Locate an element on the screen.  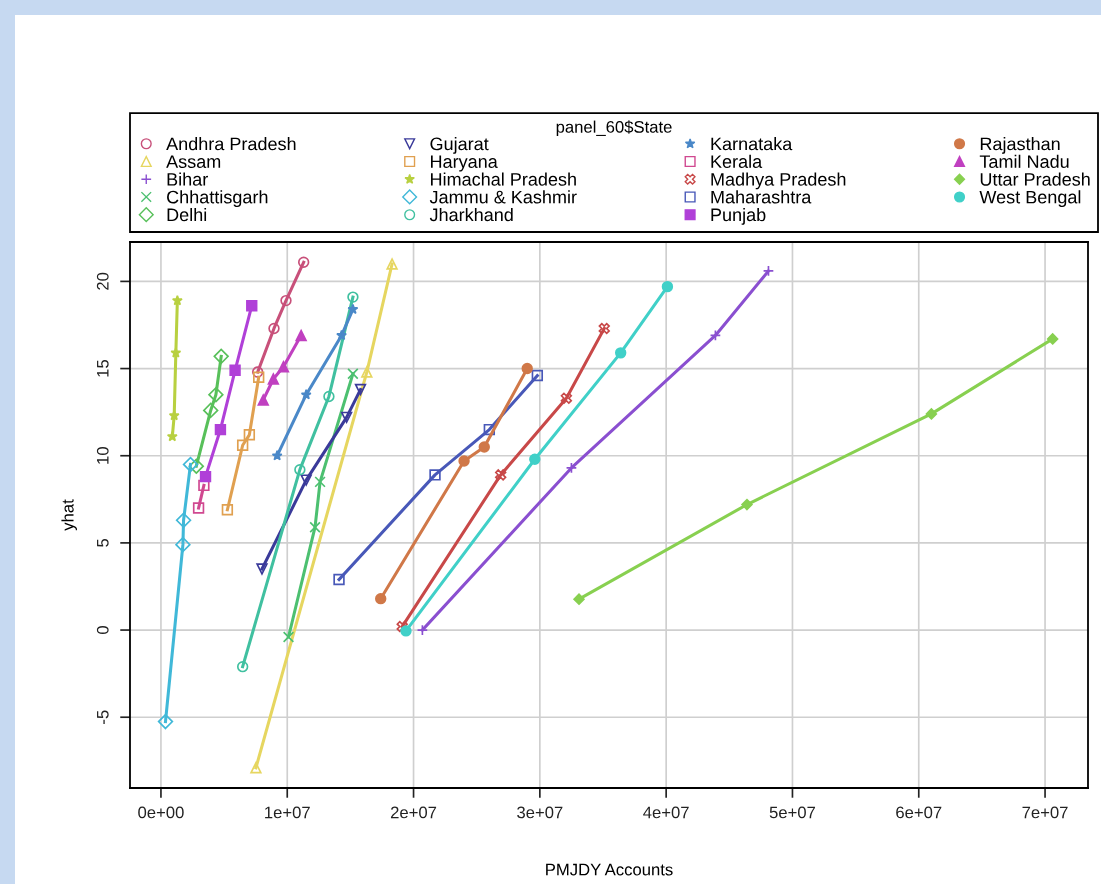
legend-label: Uttar Pradesh is located at coordinates (1035, 179).